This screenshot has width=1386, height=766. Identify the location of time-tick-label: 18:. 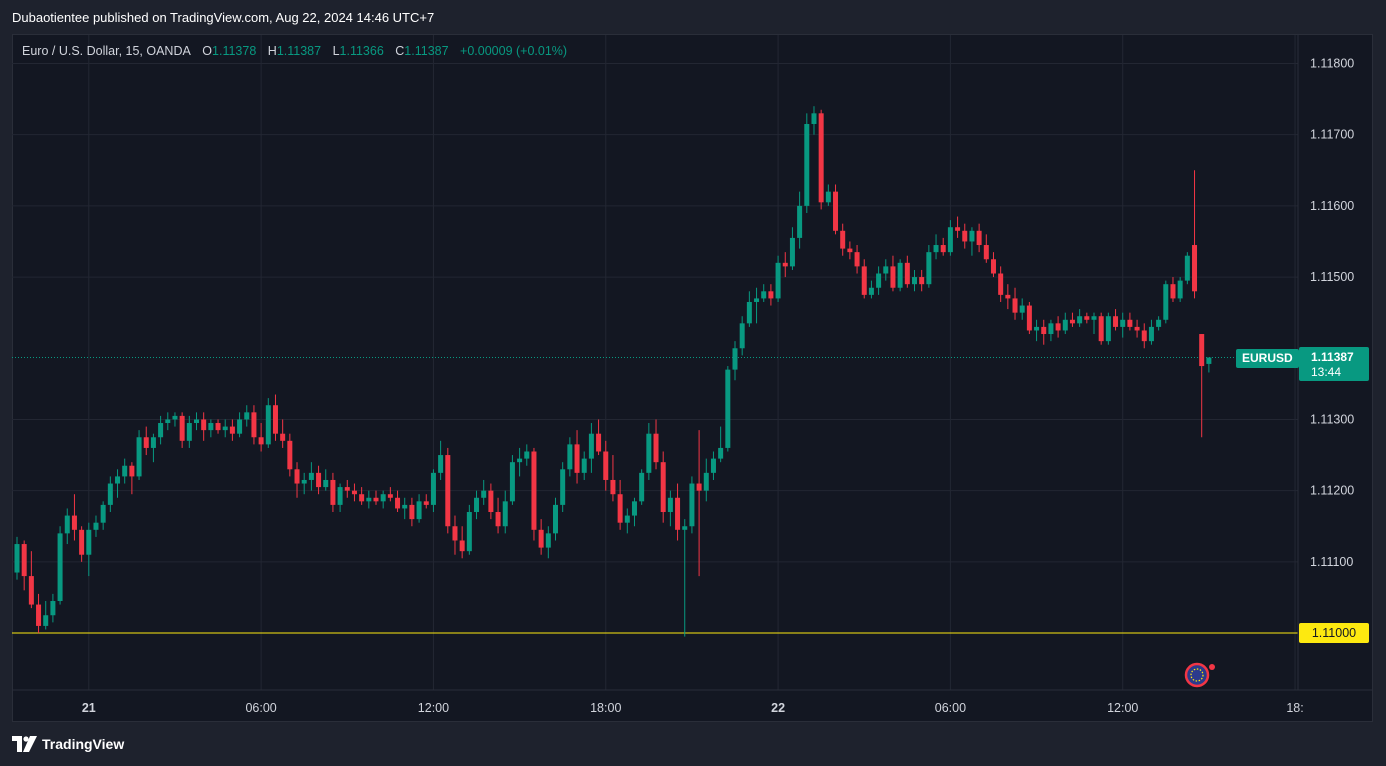
(1294, 708).